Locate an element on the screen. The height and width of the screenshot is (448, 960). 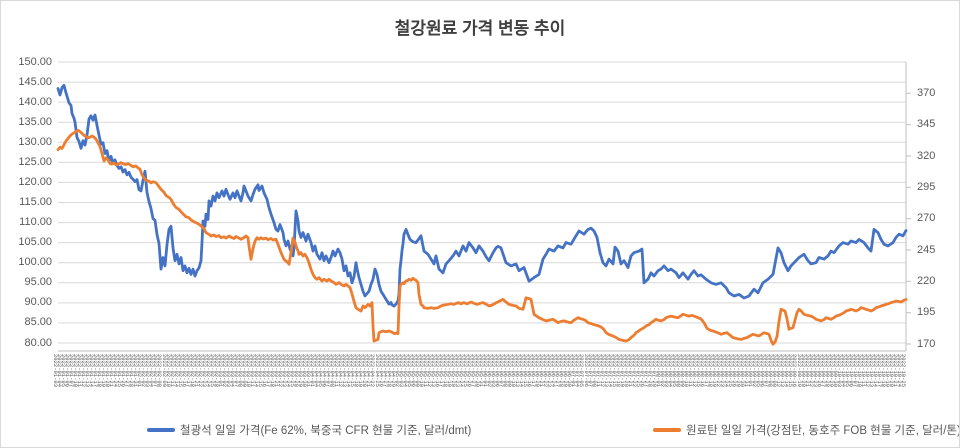
y-left-tick-label: 150.00 is located at coordinates (35, 61).